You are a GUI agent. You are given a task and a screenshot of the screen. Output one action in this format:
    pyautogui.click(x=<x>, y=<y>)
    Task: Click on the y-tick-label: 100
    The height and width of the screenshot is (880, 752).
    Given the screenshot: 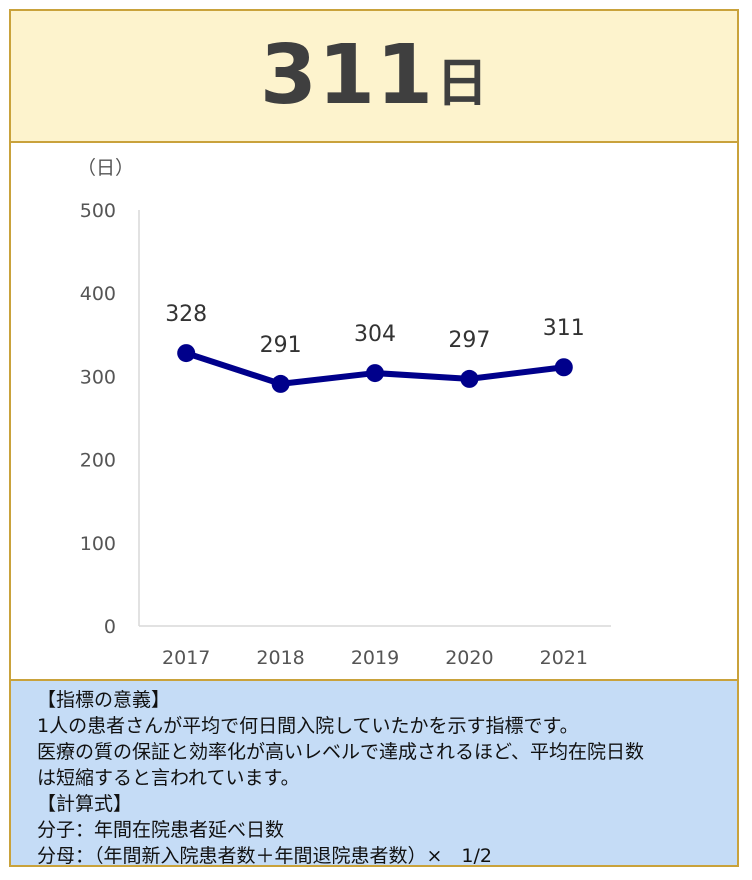 What is the action you would take?
    pyautogui.click(x=98, y=544)
    